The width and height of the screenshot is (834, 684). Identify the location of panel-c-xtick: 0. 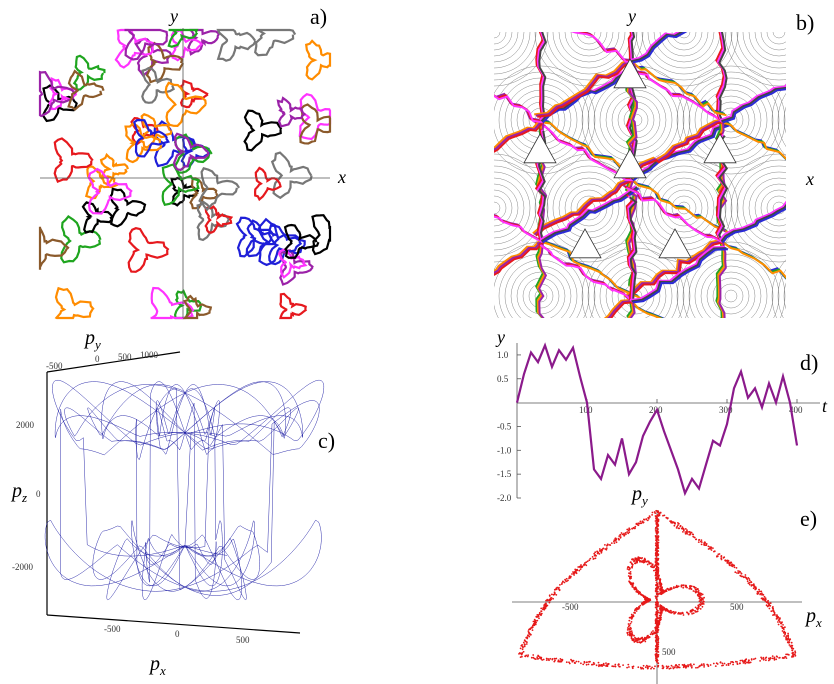
(177, 634).